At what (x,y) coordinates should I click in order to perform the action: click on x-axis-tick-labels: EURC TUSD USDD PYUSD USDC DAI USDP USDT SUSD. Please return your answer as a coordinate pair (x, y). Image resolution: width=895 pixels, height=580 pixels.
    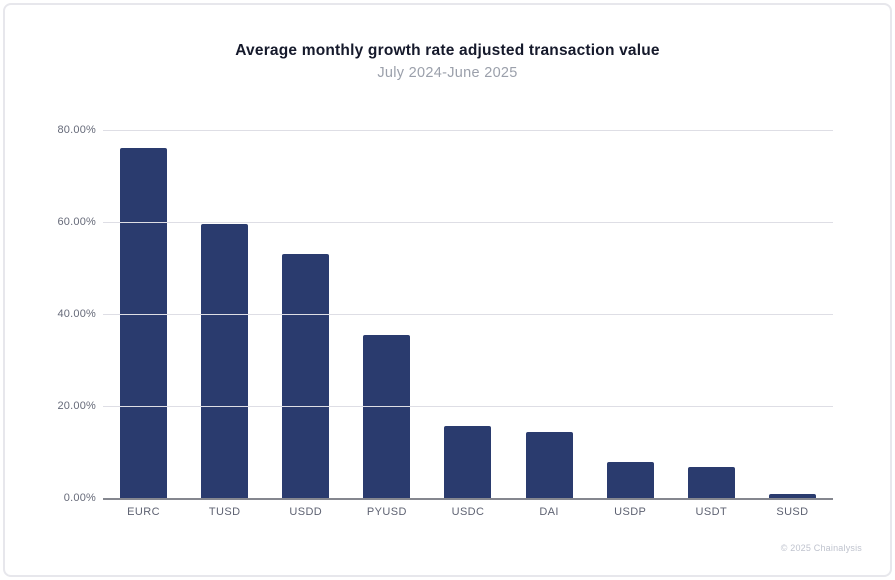
    Looking at the image, I should click on (468, 512).